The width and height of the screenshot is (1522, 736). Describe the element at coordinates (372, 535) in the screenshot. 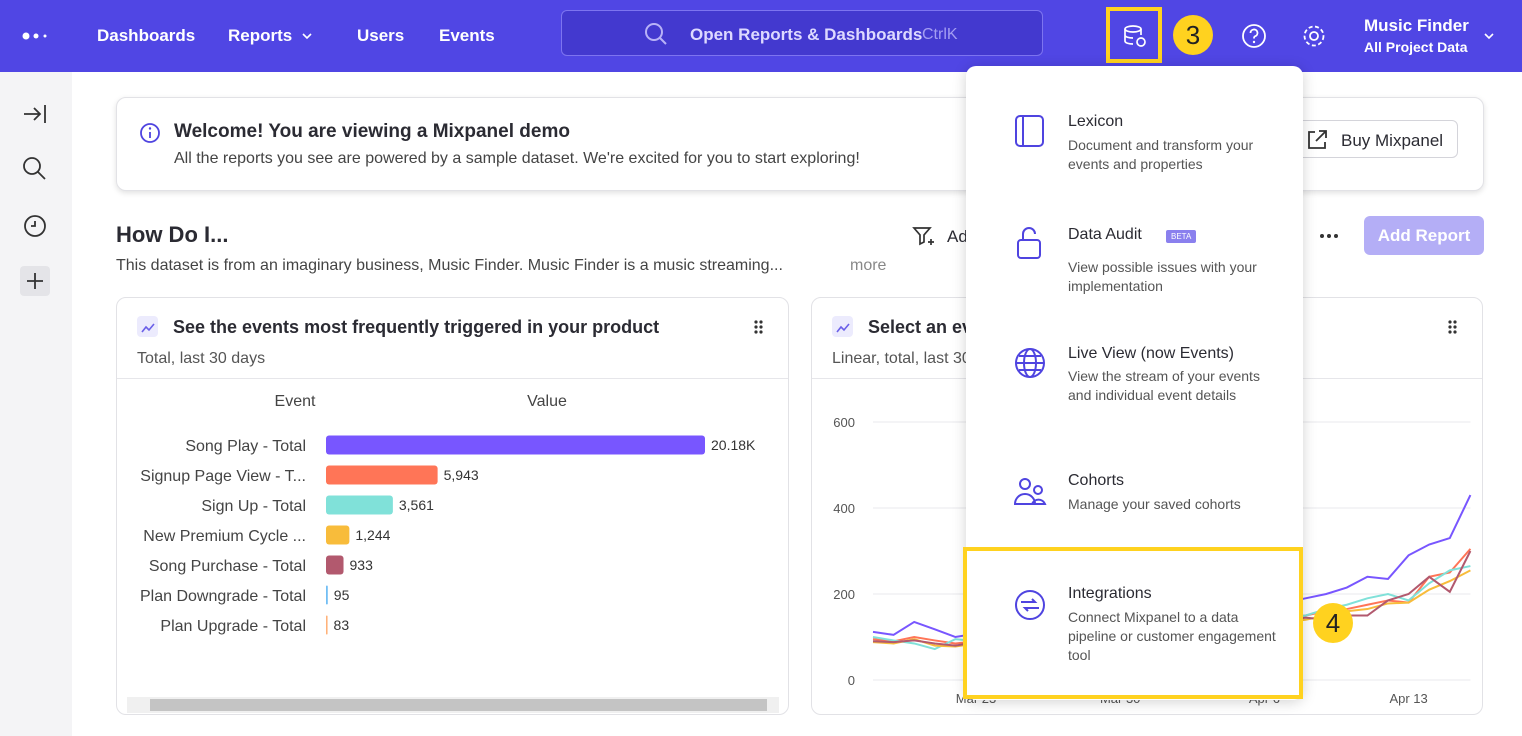

I see `value-label: 1,244` at that location.